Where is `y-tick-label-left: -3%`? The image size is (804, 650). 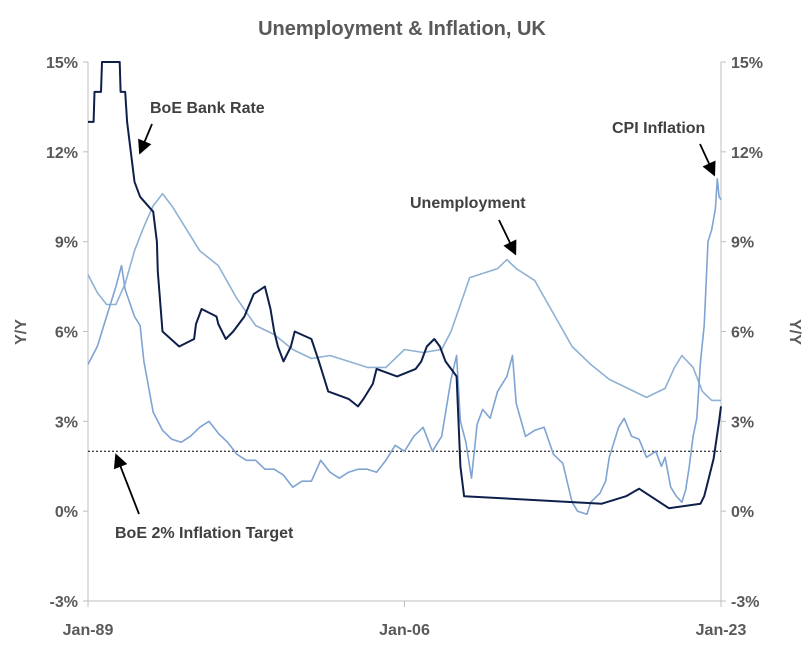
y-tick-label-left: -3% is located at coordinates (64, 602).